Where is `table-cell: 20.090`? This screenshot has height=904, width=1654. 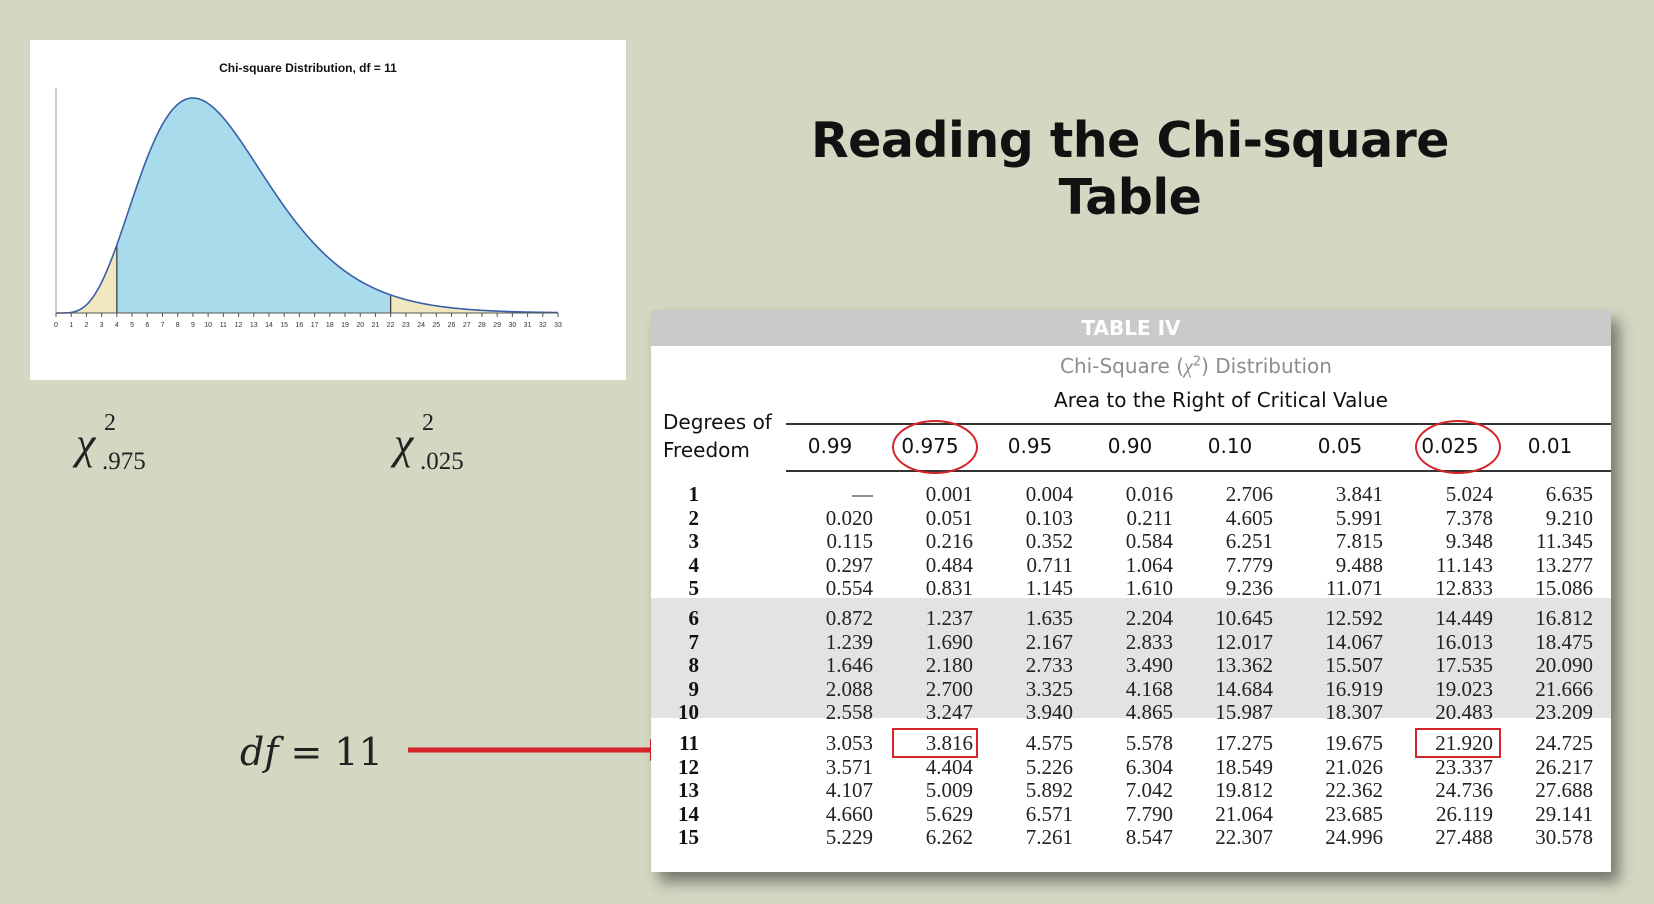 table-cell: 20.090 is located at coordinates (1564, 665).